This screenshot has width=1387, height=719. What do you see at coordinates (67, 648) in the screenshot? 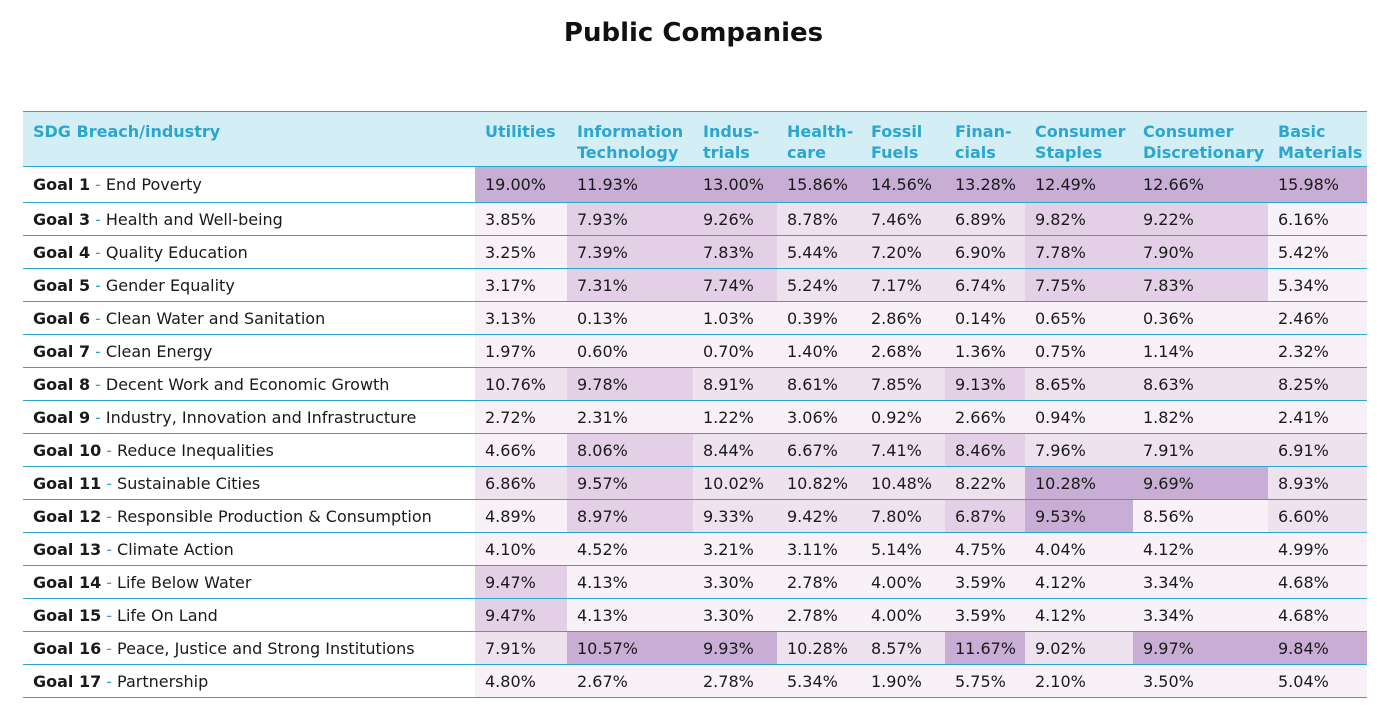
I see `goal-number: Goal 16` at bounding box center [67, 648].